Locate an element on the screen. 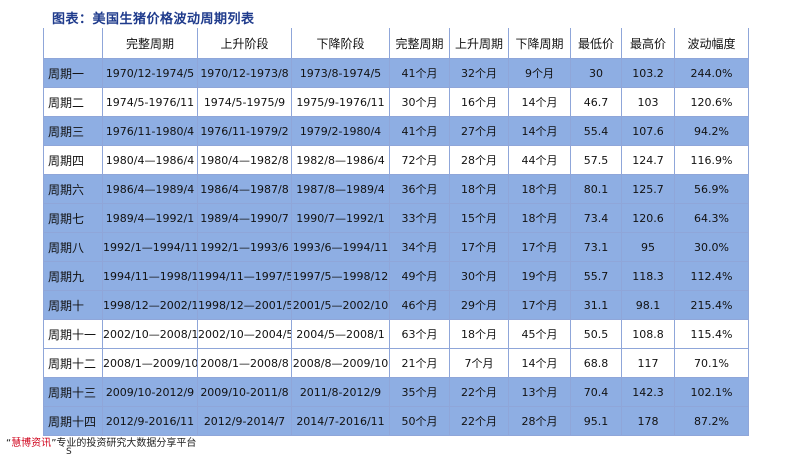 This screenshot has width=792, height=457. table-cell: 115.4% is located at coordinates (711, 334).